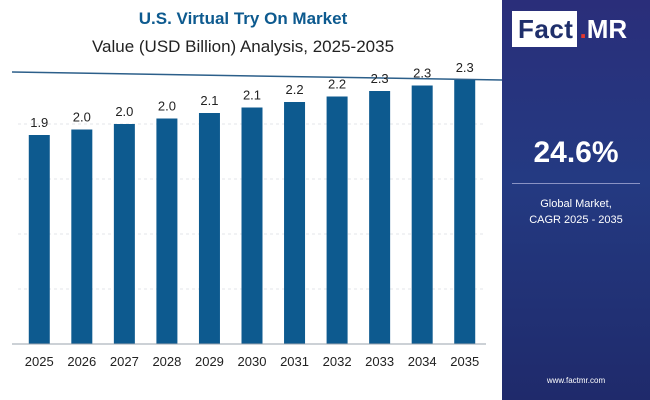  I want to click on data-label-2028: 2.0, so click(167, 106).